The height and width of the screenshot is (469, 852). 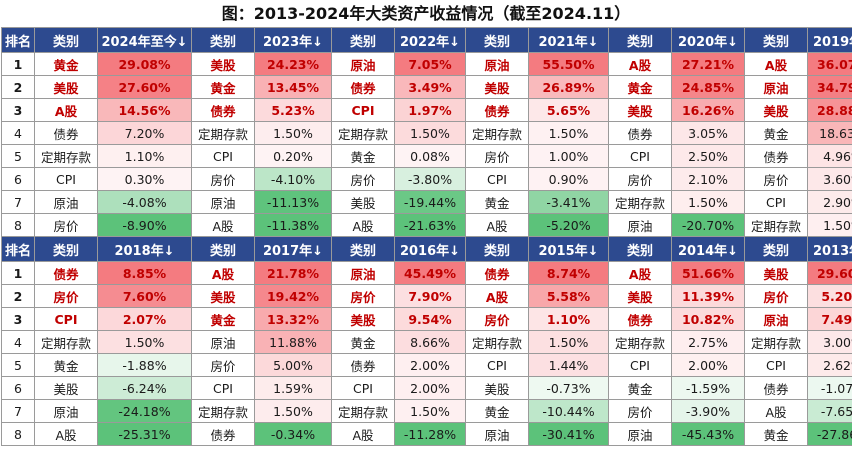 What do you see at coordinates (293, 434) in the screenshot?
I see `return-cell: -0.34%` at bounding box center [293, 434].